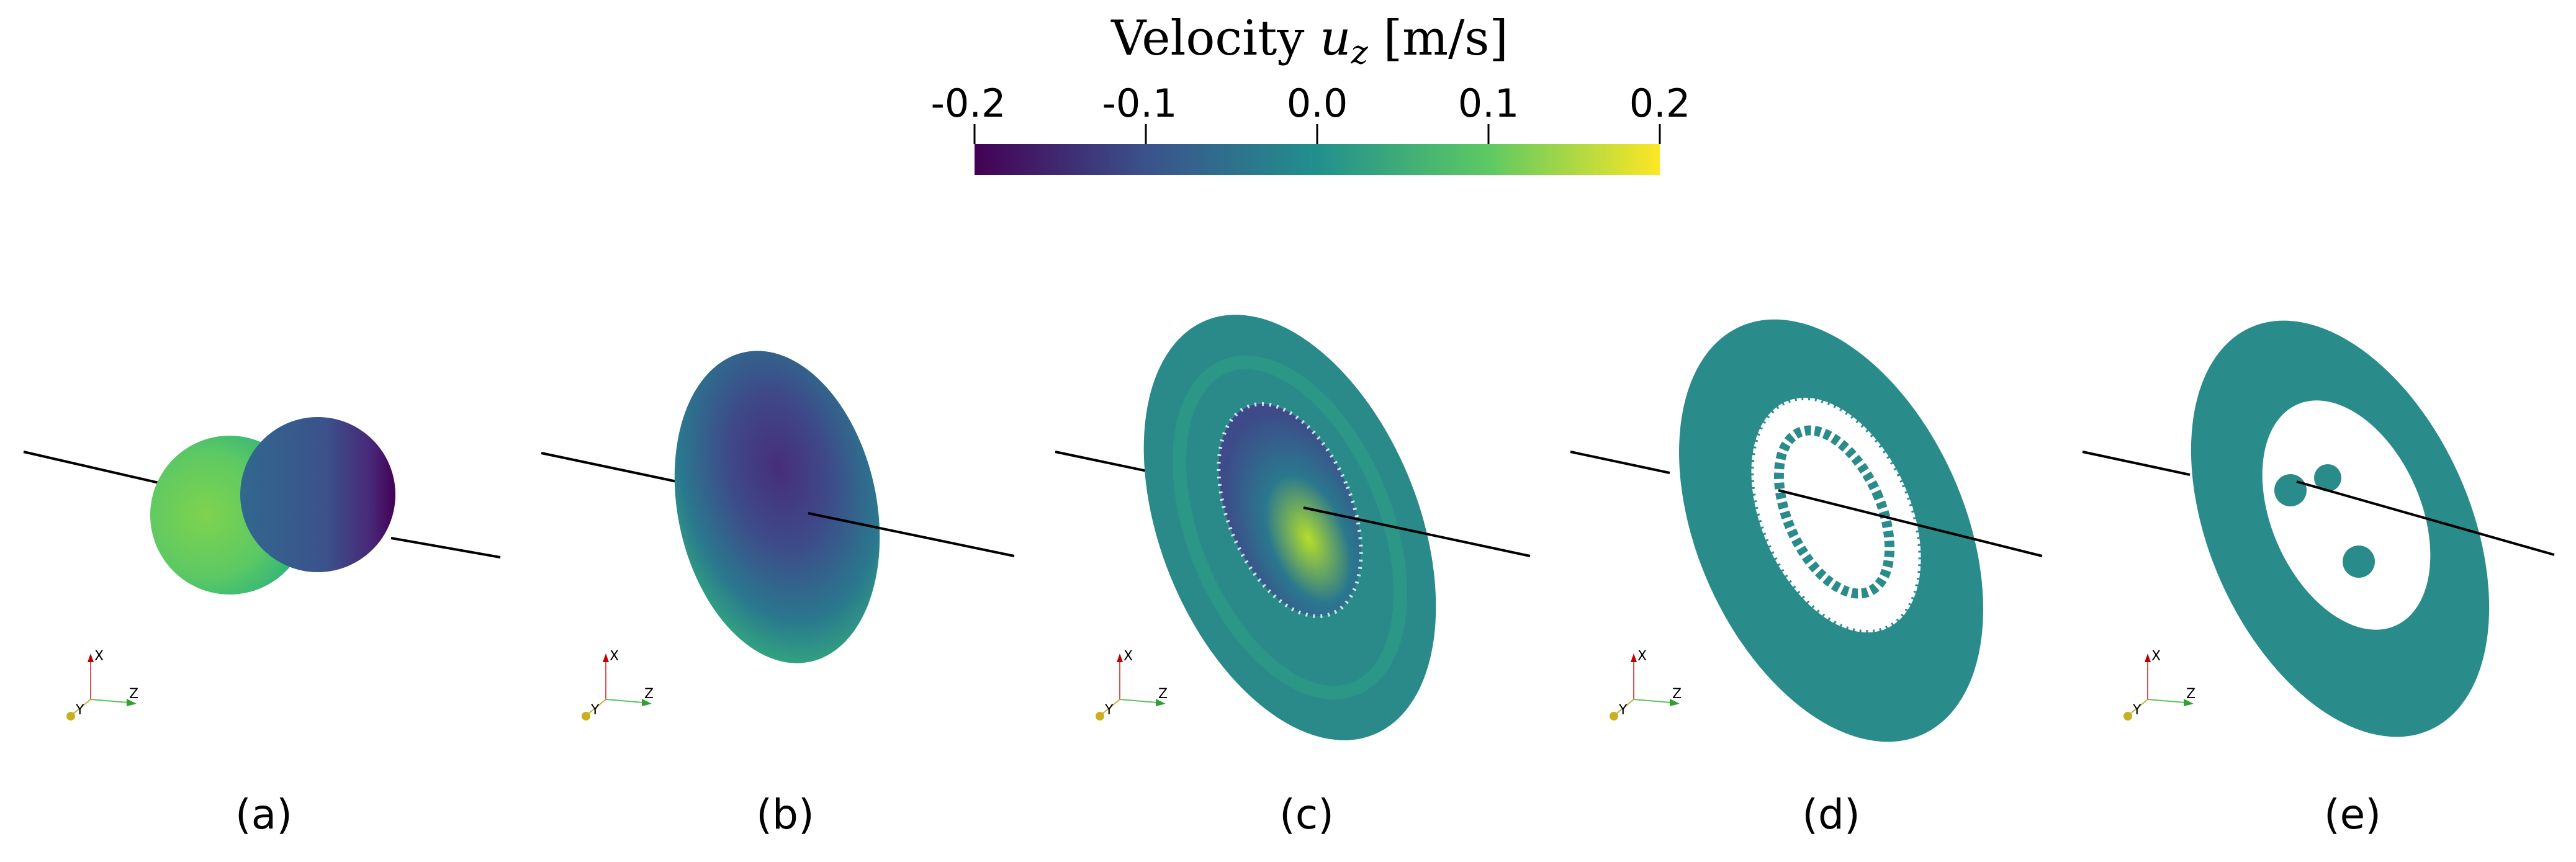  What do you see at coordinates (1317, 134) in the screenshot?
I see `colorbar-ticks` at bounding box center [1317, 134].